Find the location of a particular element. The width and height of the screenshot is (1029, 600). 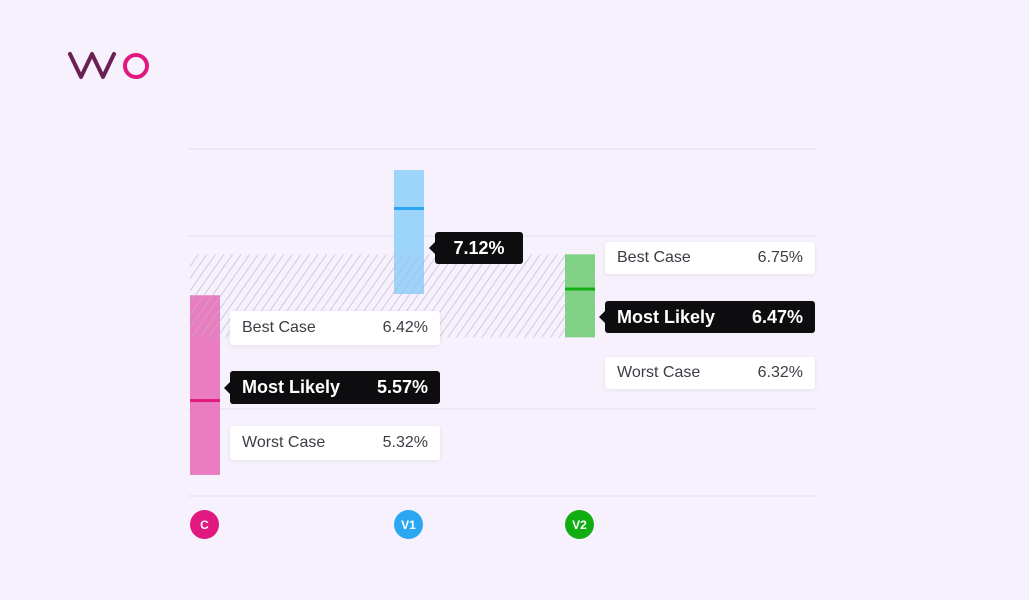

c-most-likely-label: Most Likely is located at coordinates (291, 387).